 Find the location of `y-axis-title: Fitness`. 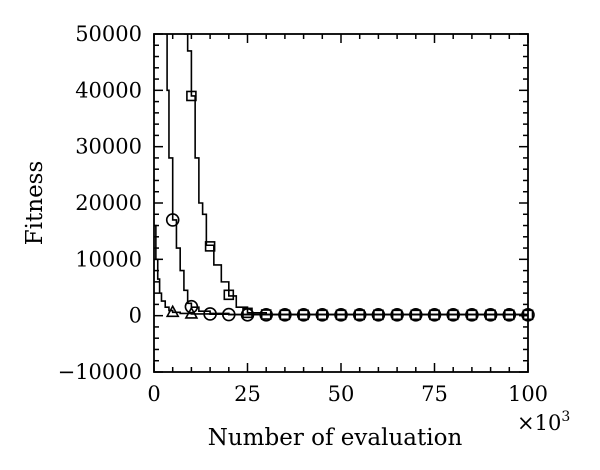

y-axis-title: Fitness is located at coordinates (35, 203).